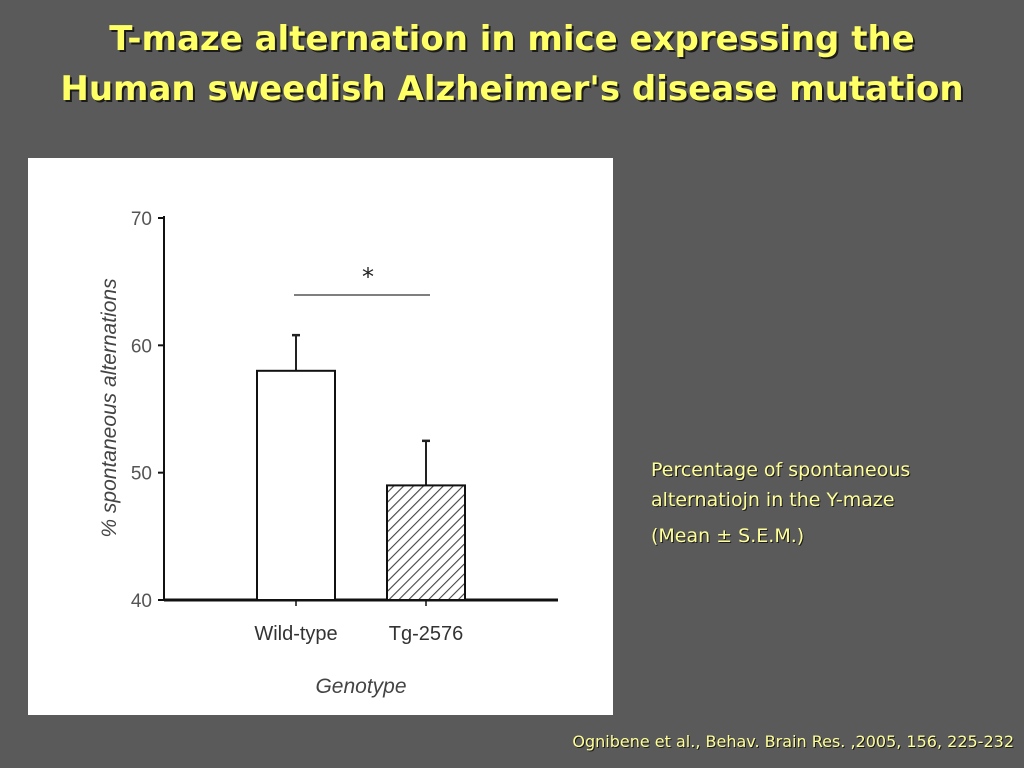 This screenshot has width=1024, height=768. What do you see at coordinates (109, 408) in the screenshot?
I see `y-axis-label: % spontaneous alternations` at bounding box center [109, 408].